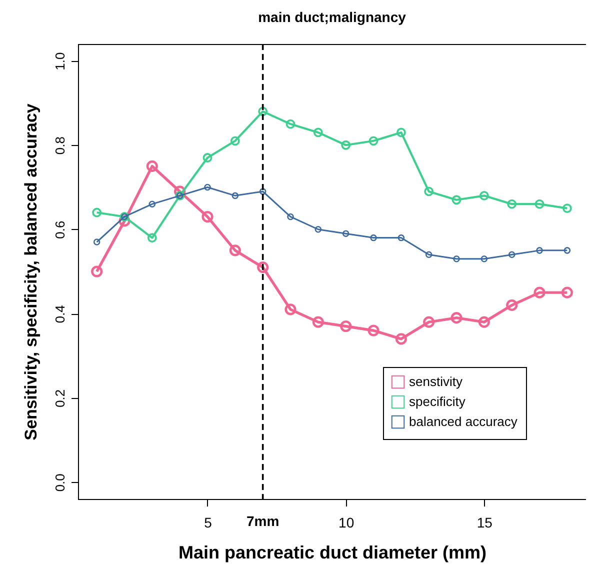  I want to click on chart-title: main duct;malignancy, so click(332, 17).